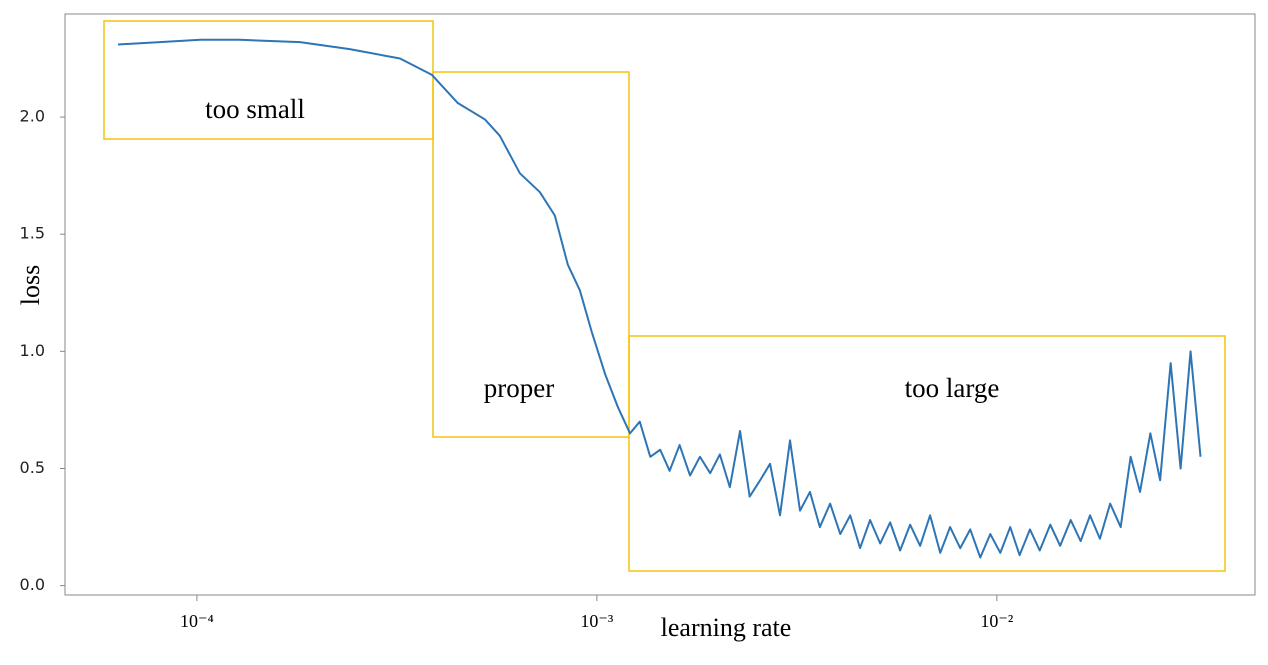 This screenshot has width=1268, height=665. What do you see at coordinates (255, 109) in the screenshot?
I see `annotation-label: too small` at bounding box center [255, 109].